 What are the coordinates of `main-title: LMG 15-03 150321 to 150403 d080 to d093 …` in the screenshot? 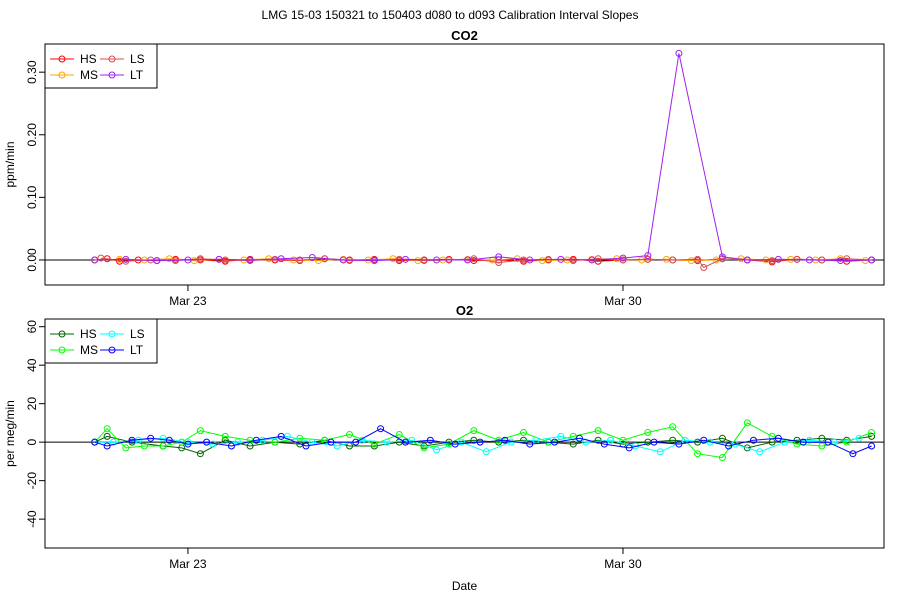 It's located at (450, 15).